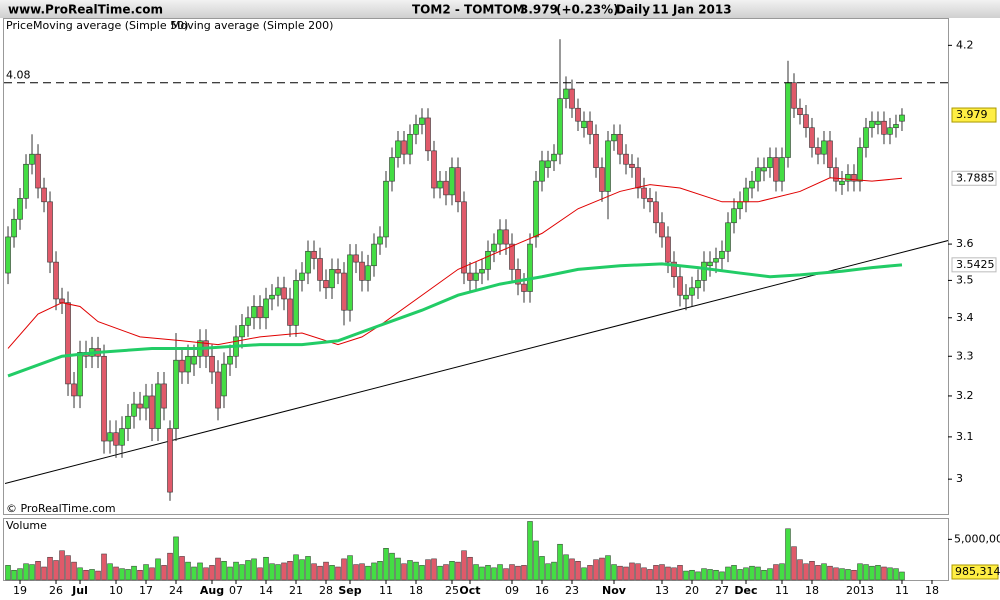 The image size is (1000, 600). What do you see at coordinates (633, 10) in the screenshot?
I see `period: Daily` at bounding box center [633, 10].